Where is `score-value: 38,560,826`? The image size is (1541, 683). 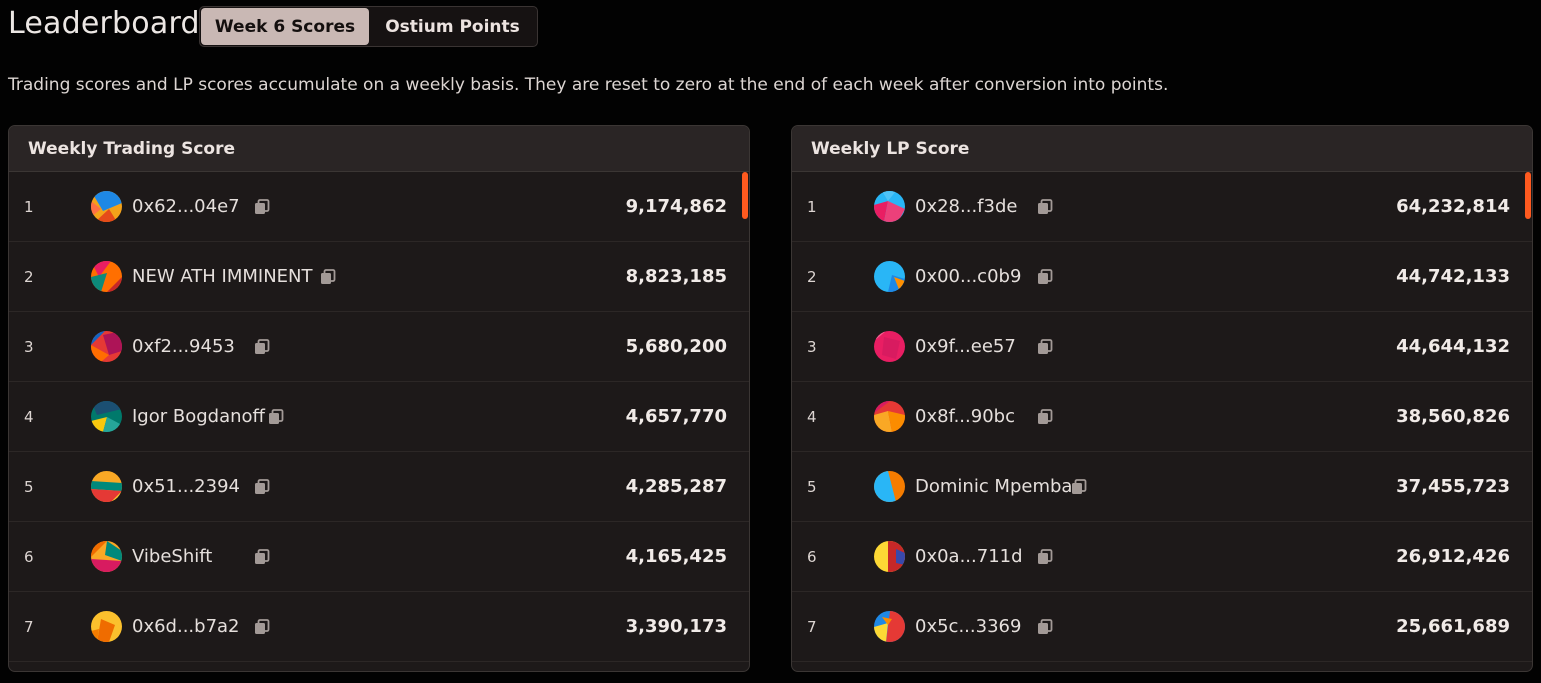
score-value: 38,560,826 is located at coordinates (1453, 416).